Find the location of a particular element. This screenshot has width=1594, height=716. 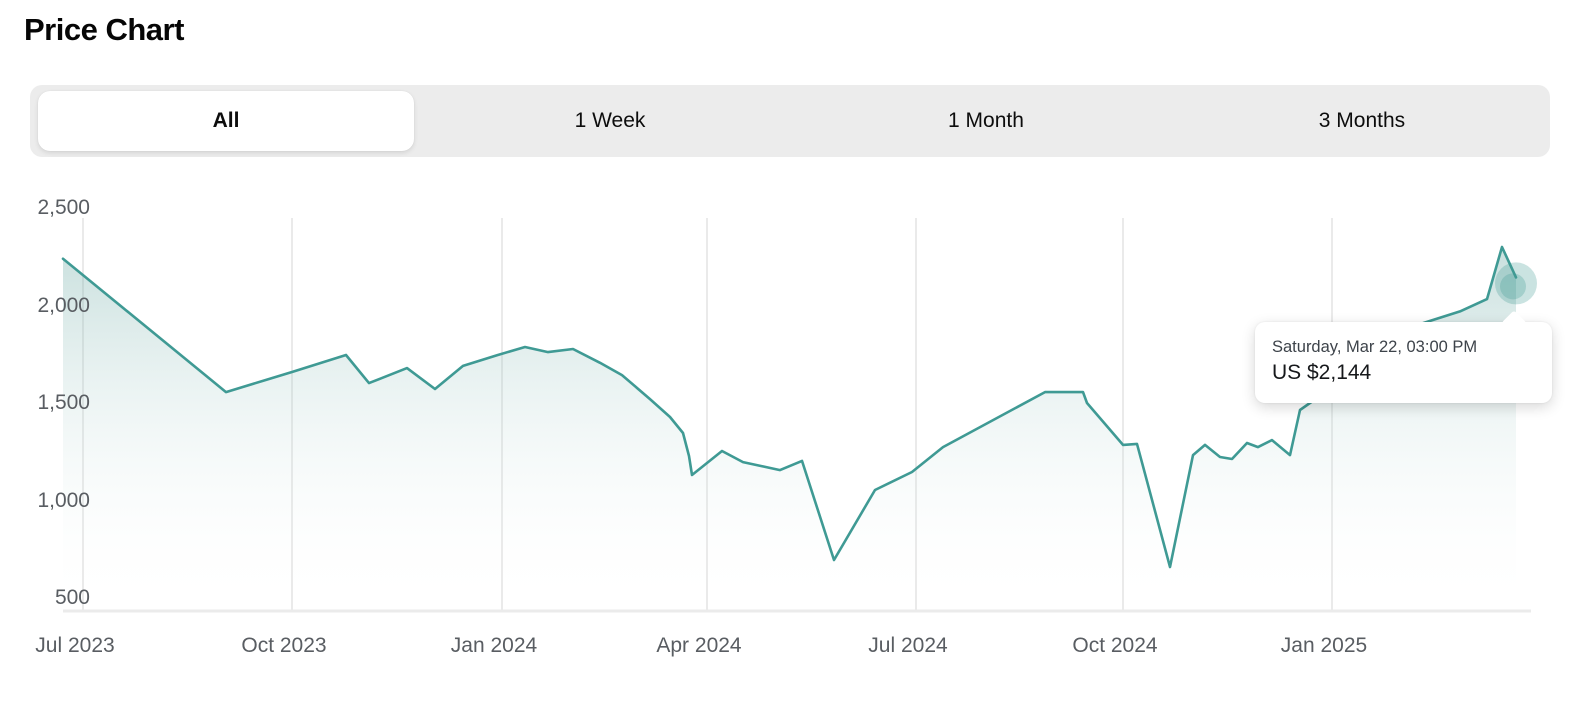

tab-all-label: All is located at coordinates (226, 120).